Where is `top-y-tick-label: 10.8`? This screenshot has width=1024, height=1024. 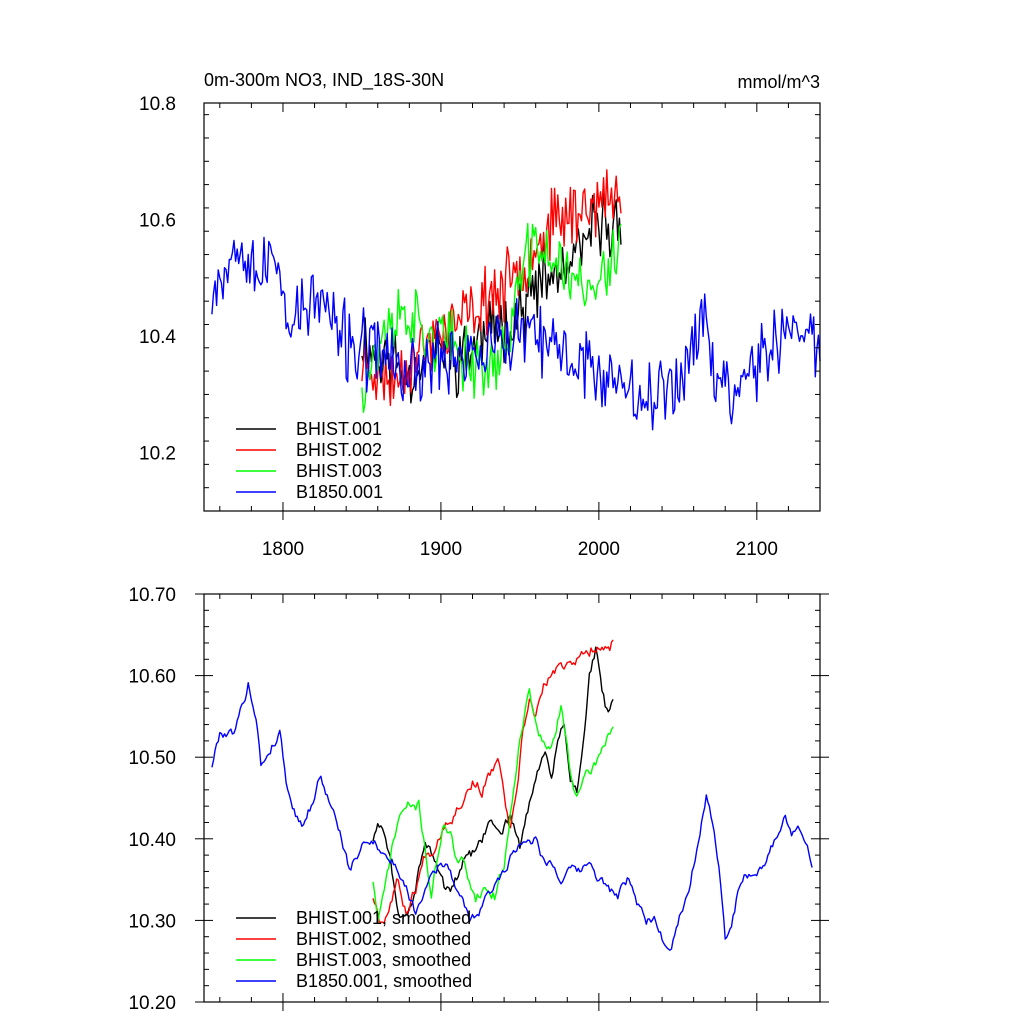 top-y-tick-label: 10.8 is located at coordinates (157, 104).